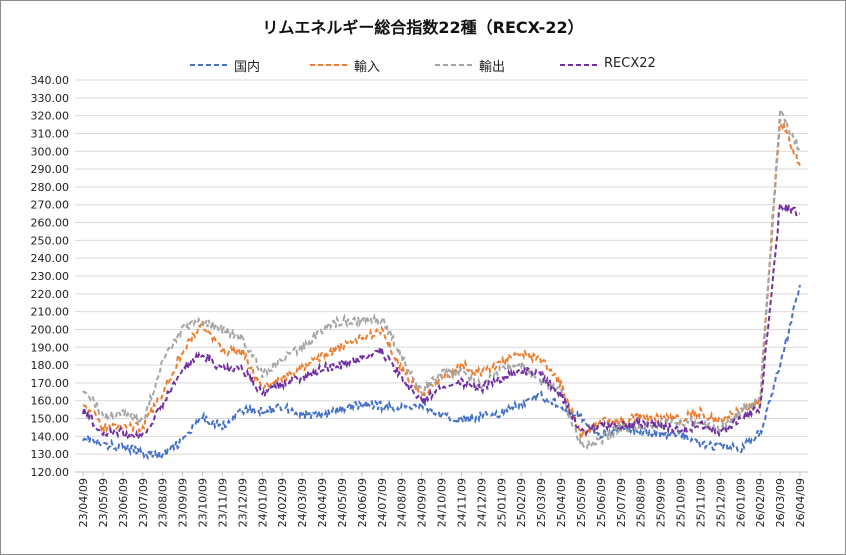 The image size is (846, 555). What do you see at coordinates (322, 502) in the screenshot?
I see `x-tick-label-12: 24/04/09` at bounding box center [322, 502].